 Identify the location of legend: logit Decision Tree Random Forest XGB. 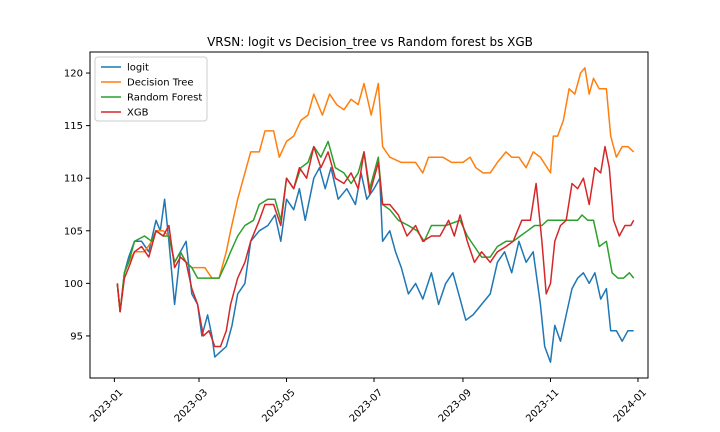
(151, 89).